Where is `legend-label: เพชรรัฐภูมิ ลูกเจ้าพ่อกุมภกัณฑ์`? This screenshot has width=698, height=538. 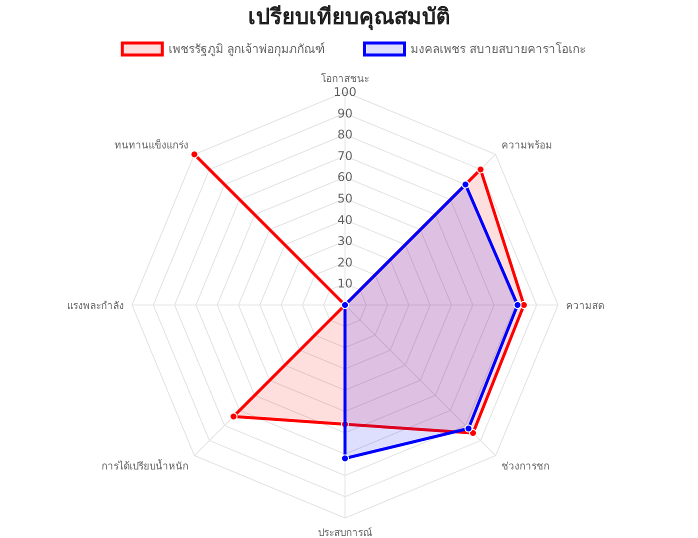 legend-label: เพชรรัฐภูมิ ลูกเจ้าพ่อกุมภกัณฑ์ is located at coordinates (247, 49).